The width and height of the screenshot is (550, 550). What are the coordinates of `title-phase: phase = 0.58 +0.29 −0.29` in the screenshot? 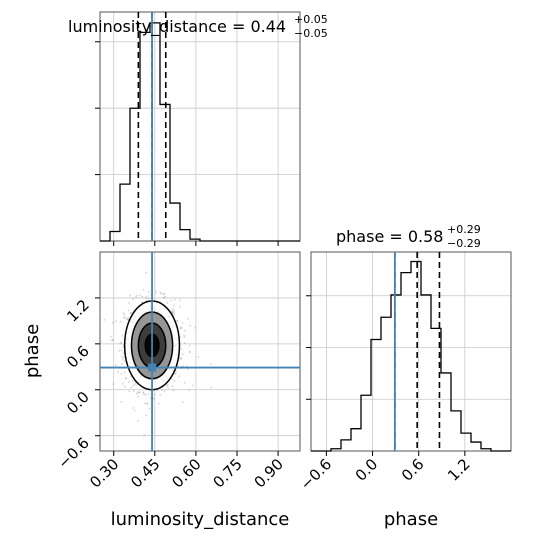 It's located at (408, 236).